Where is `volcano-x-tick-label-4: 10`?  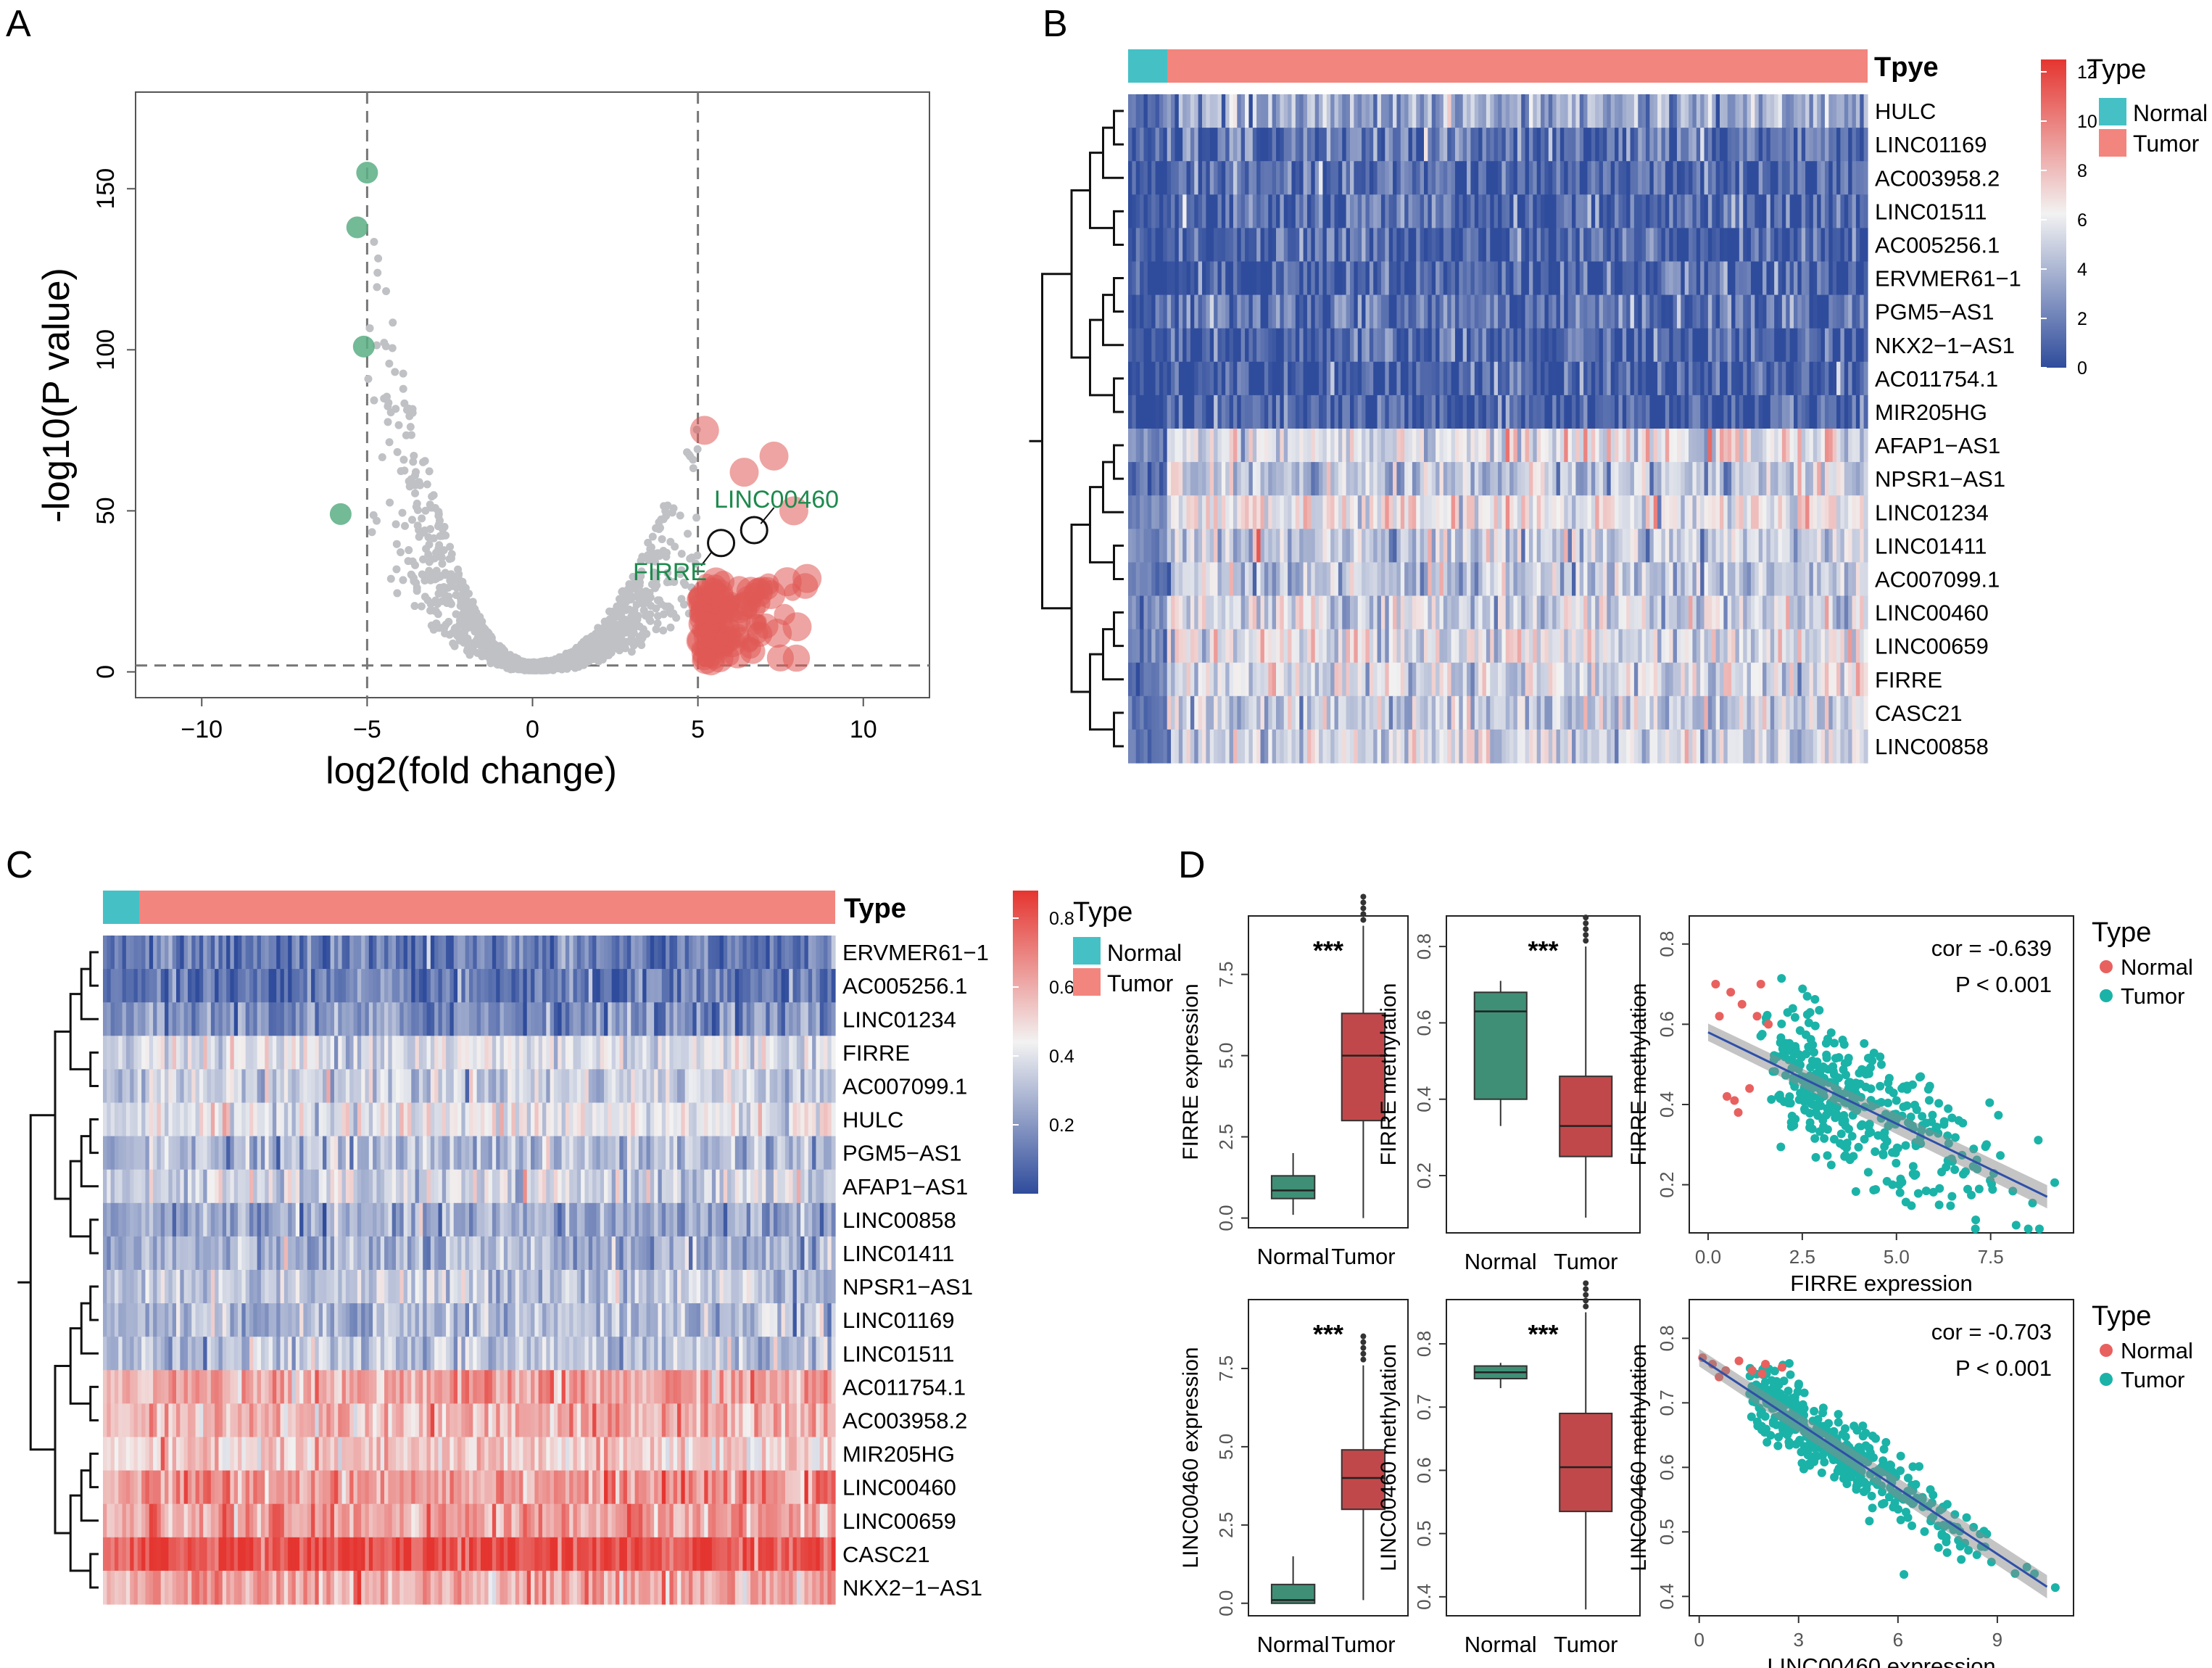 volcano-x-tick-label-4: 10 is located at coordinates (863, 729).